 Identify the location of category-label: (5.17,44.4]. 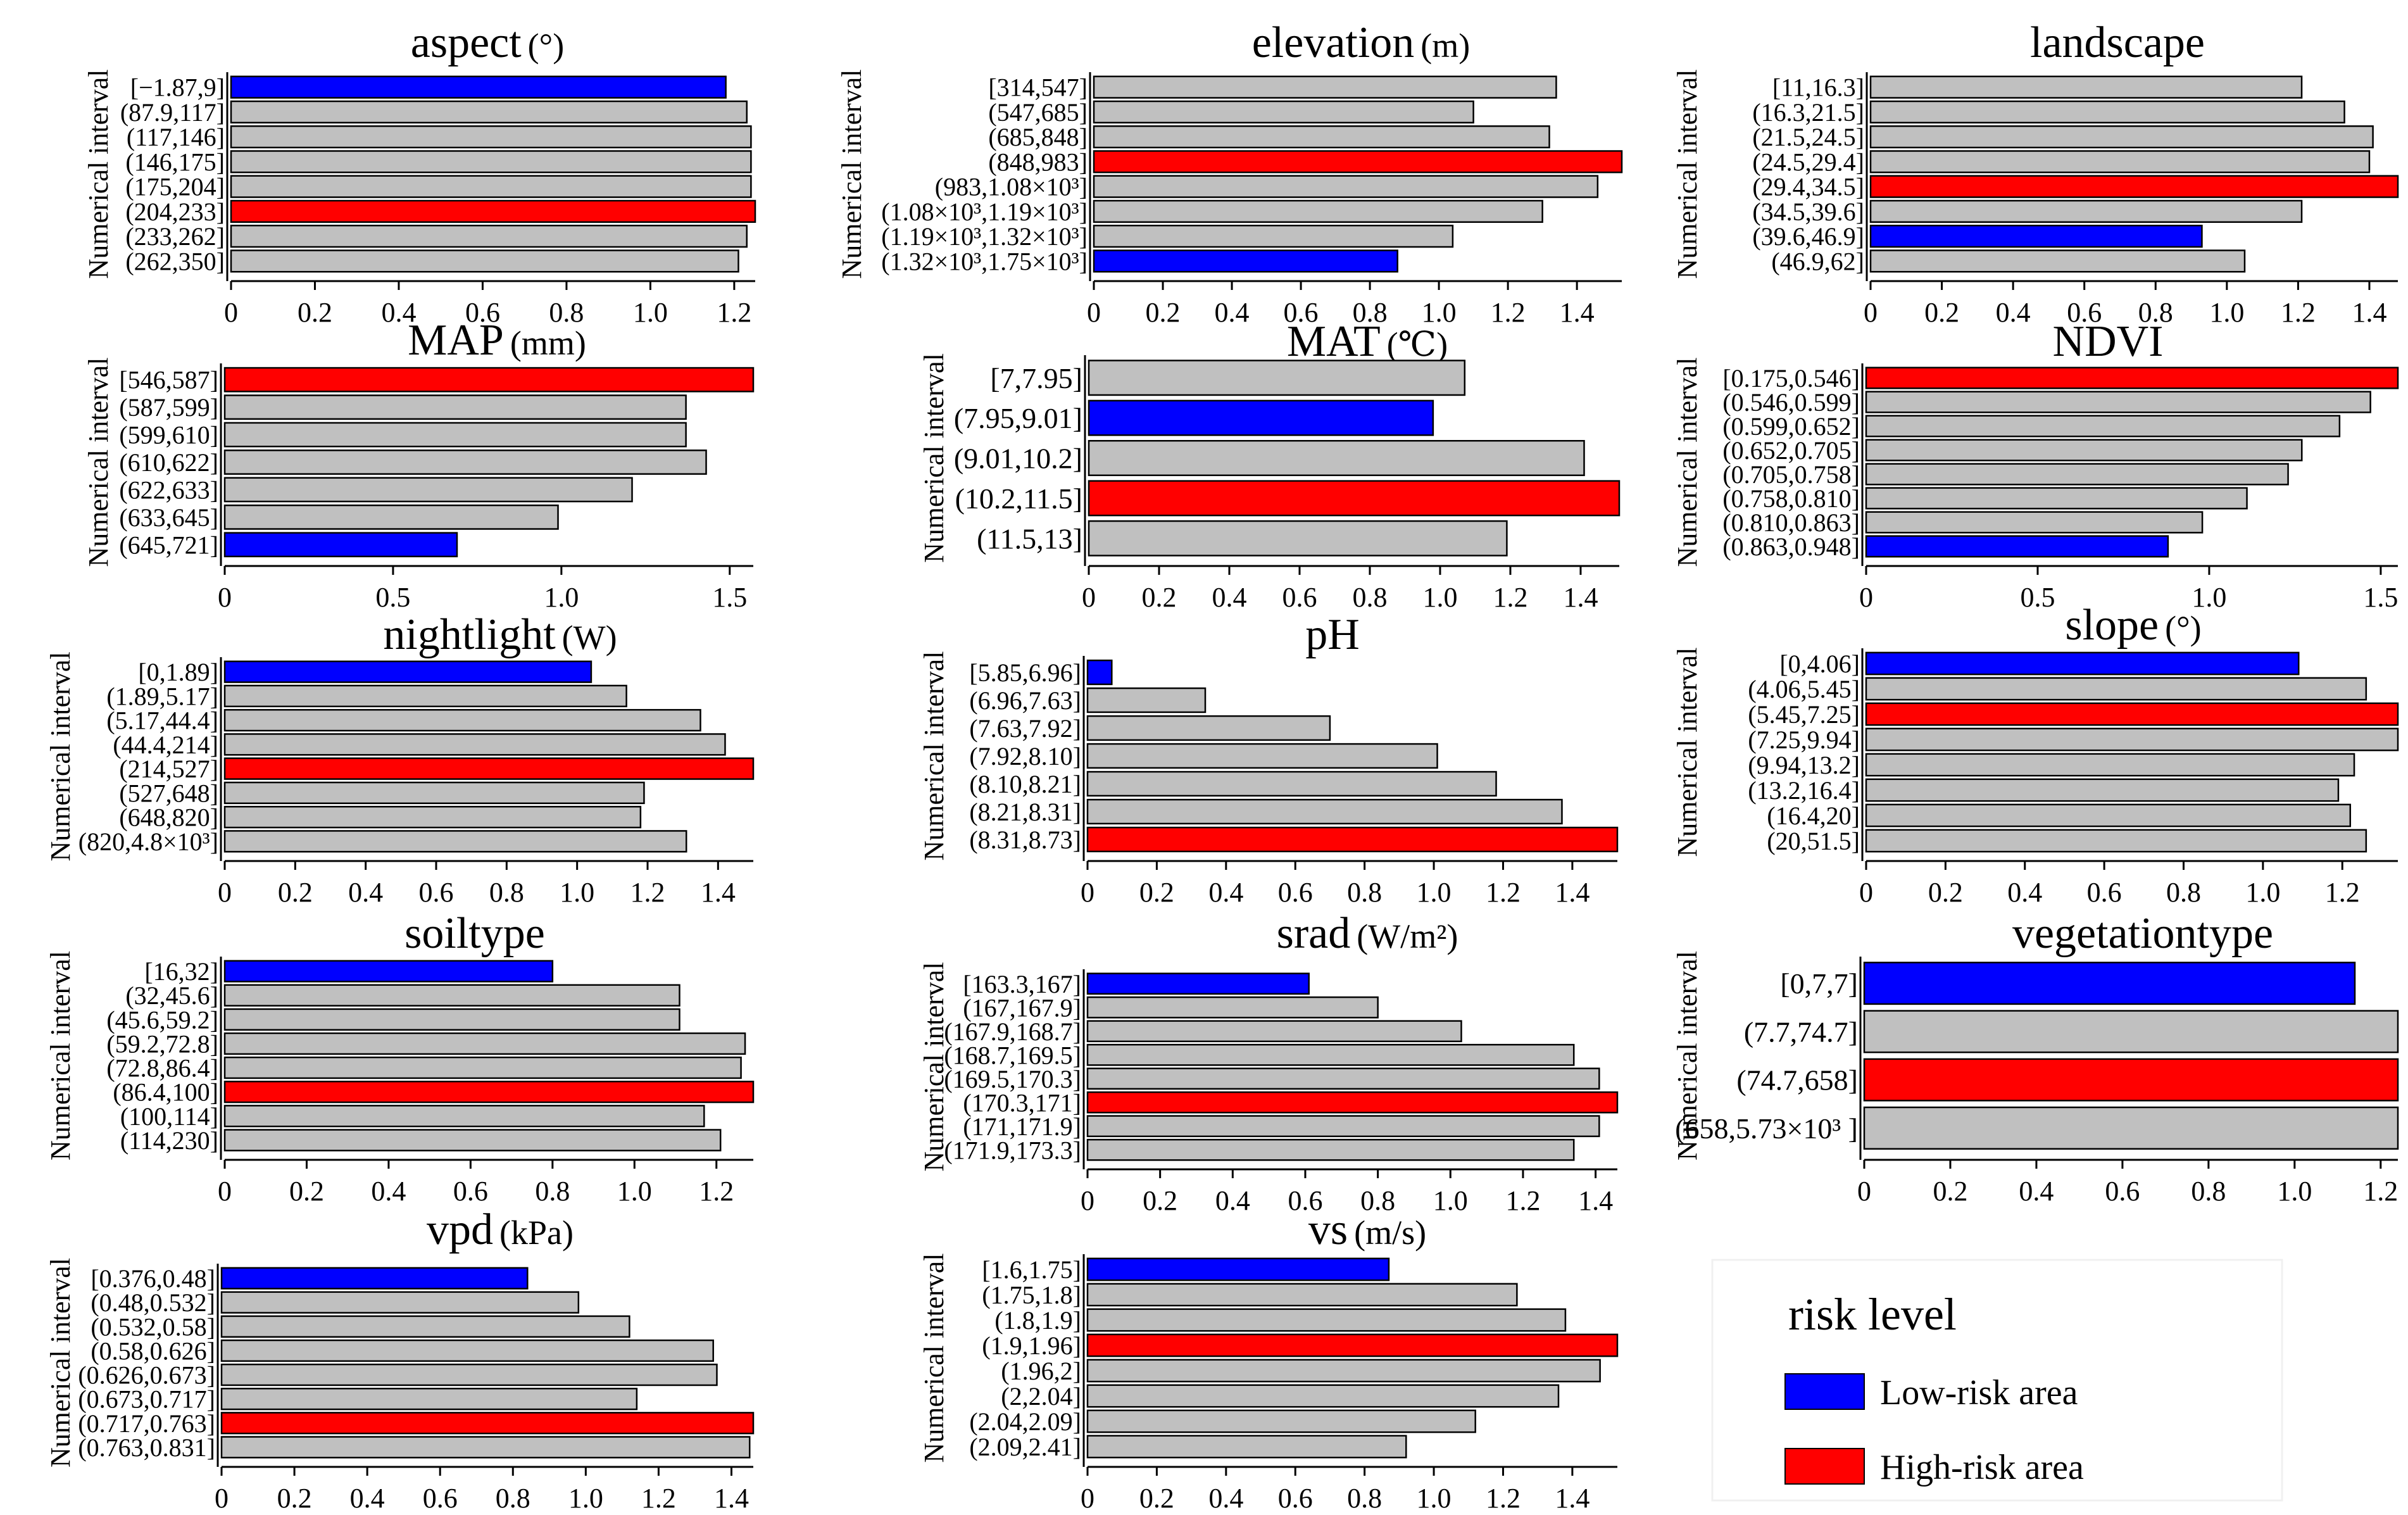
(162, 721).